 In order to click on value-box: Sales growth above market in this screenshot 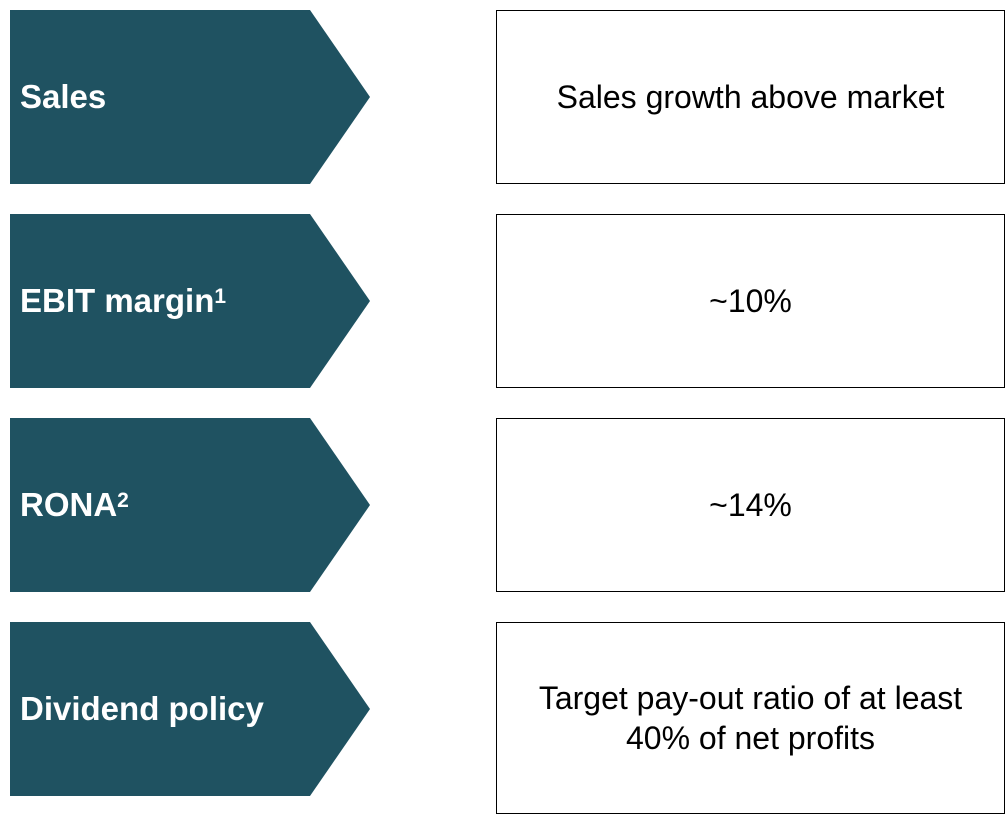, I will do `click(750, 97)`.